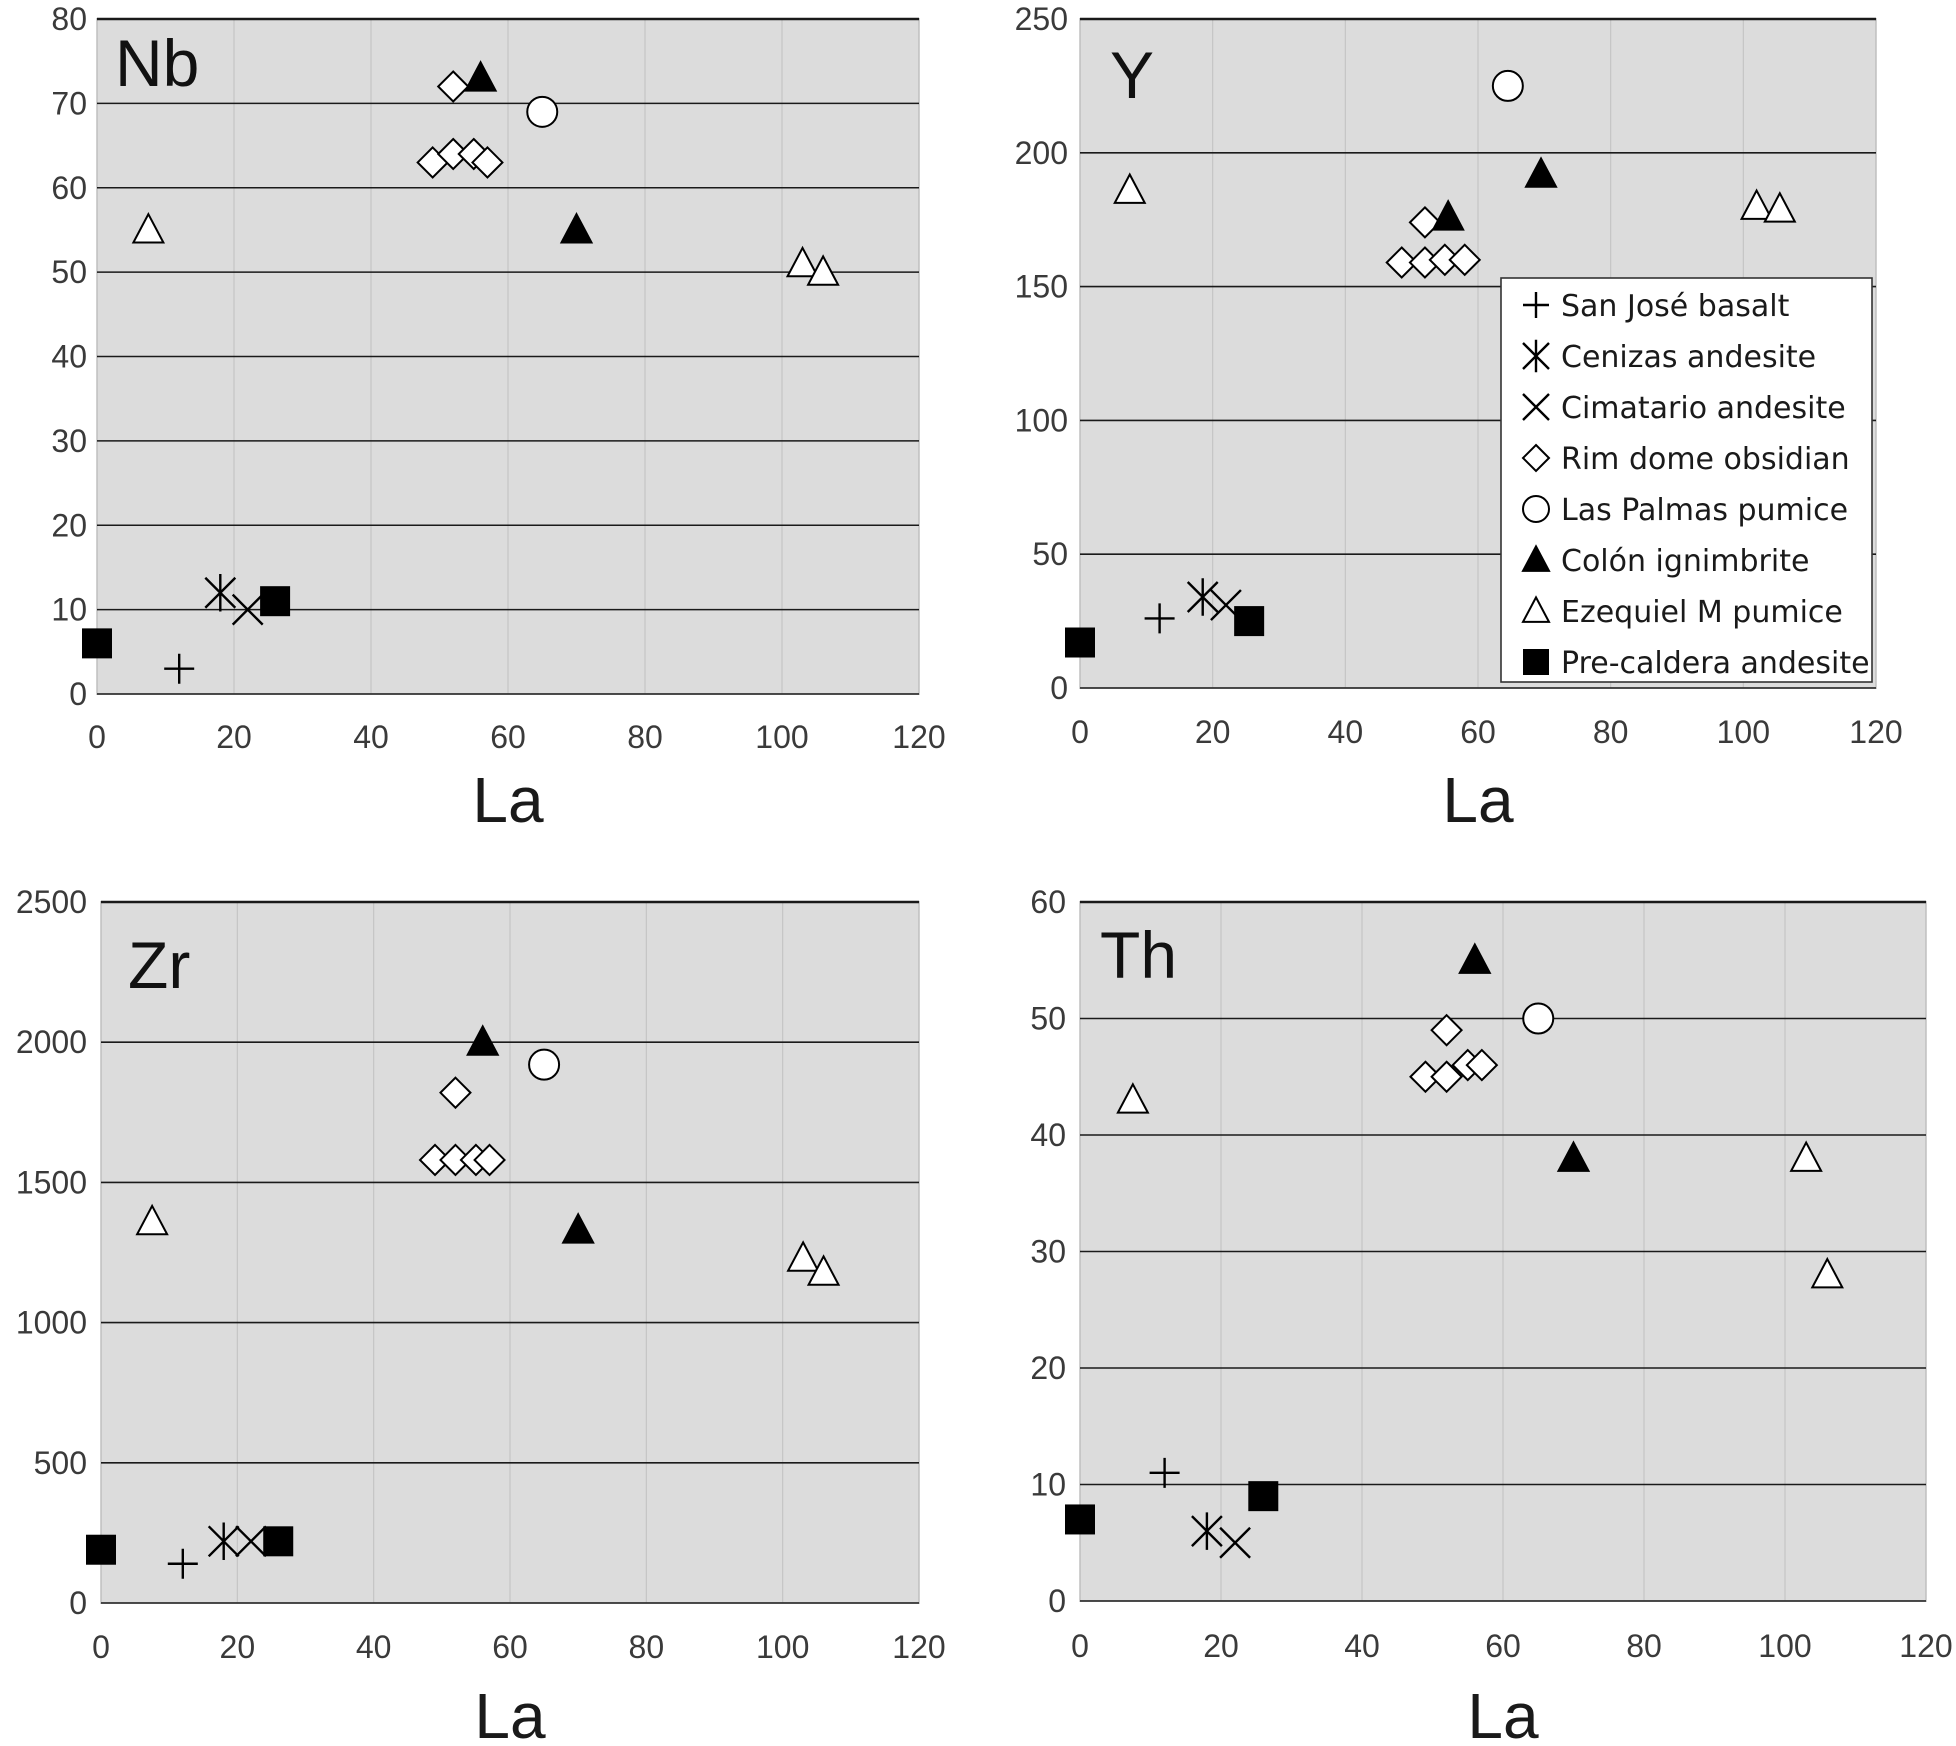  Describe the element at coordinates (159, 965) in the screenshot. I see `panel-title: Zr` at that location.